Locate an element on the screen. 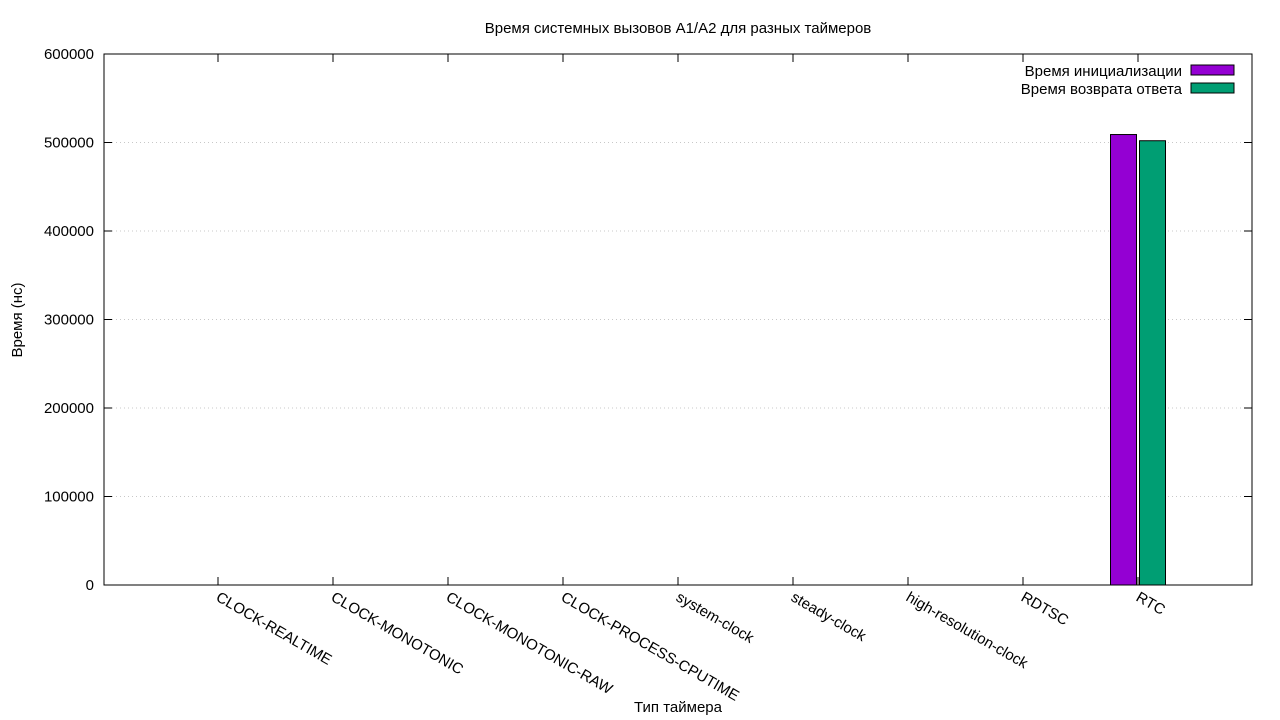 The height and width of the screenshot is (720, 1280). legend-label: Время инициализации is located at coordinates (1103, 71).